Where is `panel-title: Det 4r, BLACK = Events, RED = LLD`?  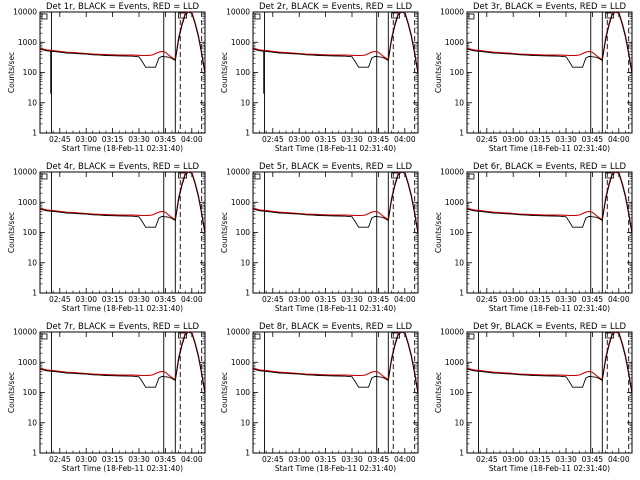 panel-title: Det 4r, BLACK = Events, RED = LLD is located at coordinates (123, 167).